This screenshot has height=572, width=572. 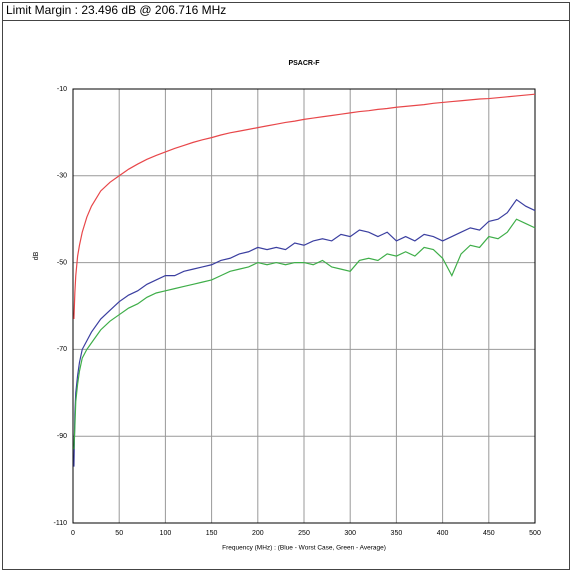 What do you see at coordinates (73, 533) in the screenshot?
I see `x-tick-label: 0` at bounding box center [73, 533].